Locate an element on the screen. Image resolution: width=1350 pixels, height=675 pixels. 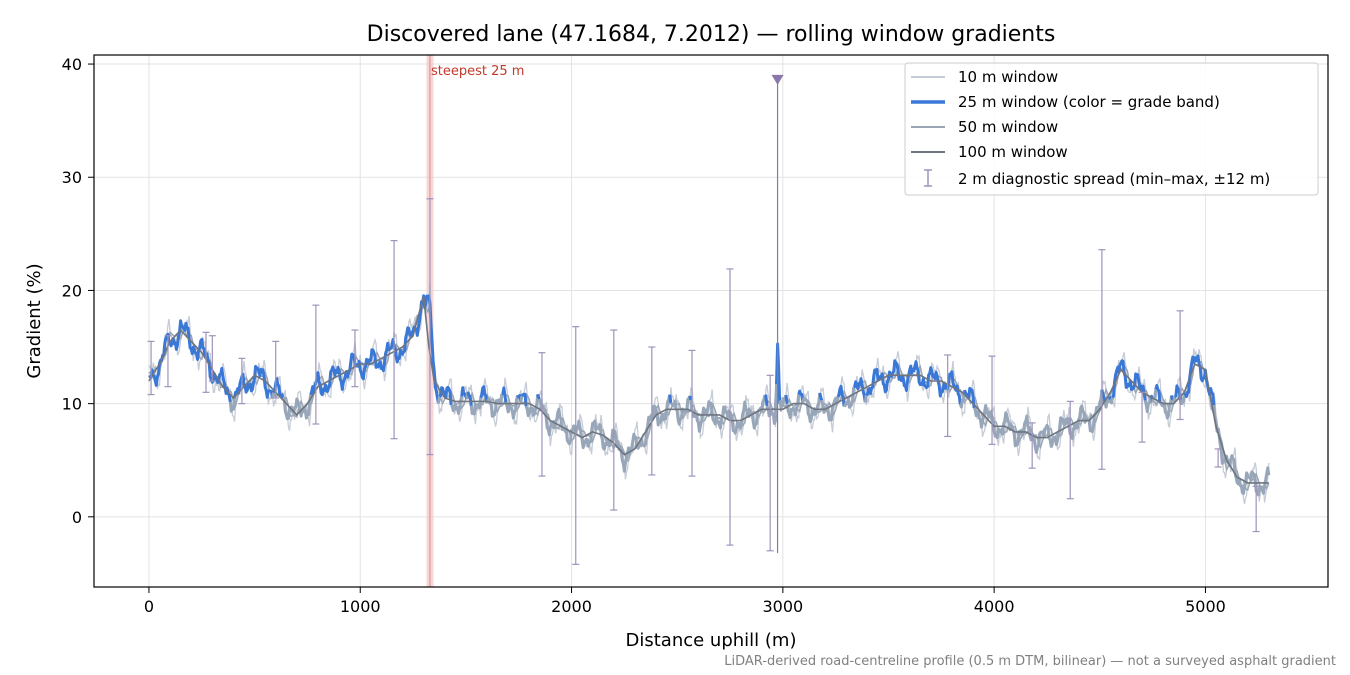
y-axis-ticks: 0 10 20 30 40 is located at coordinates (78, 291).